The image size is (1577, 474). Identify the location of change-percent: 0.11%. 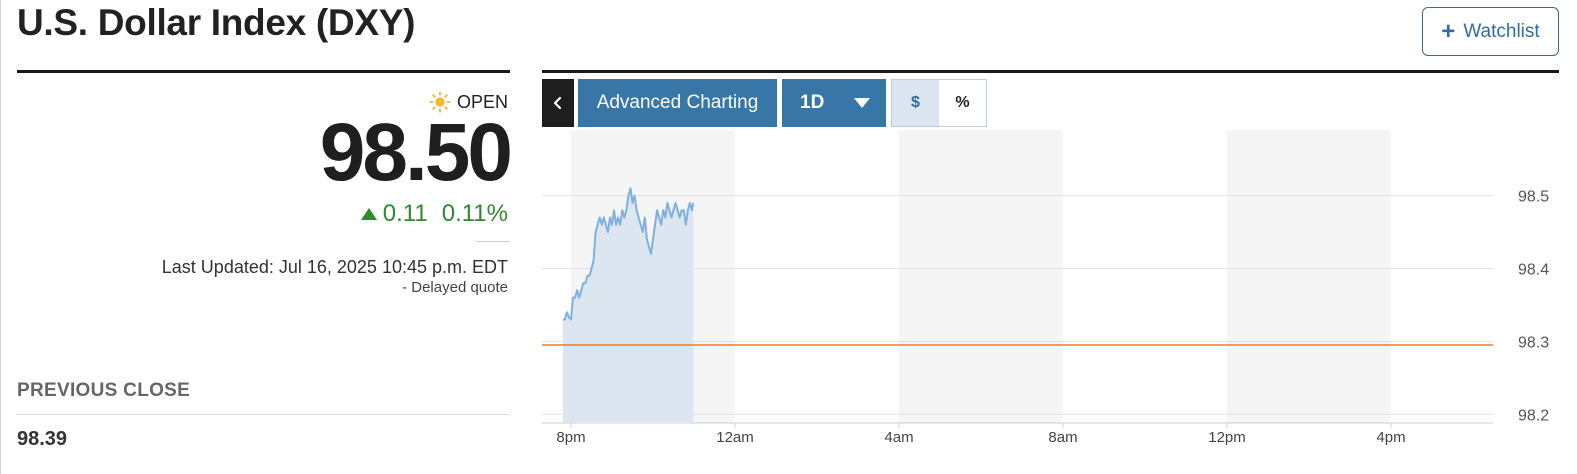
(474, 213).